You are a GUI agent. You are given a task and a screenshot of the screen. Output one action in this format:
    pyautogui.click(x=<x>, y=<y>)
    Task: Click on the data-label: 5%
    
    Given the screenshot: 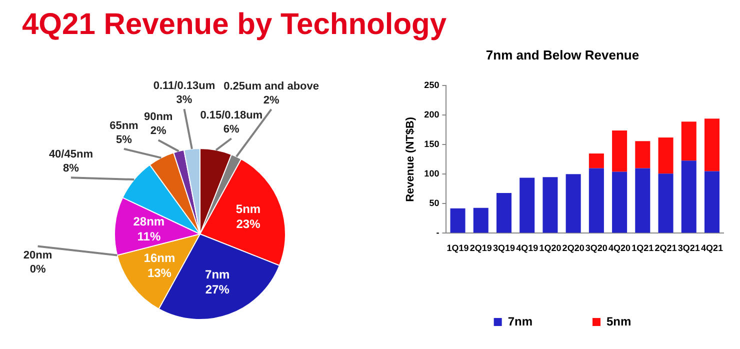 What is the action you would take?
    pyautogui.click(x=124, y=140)
    